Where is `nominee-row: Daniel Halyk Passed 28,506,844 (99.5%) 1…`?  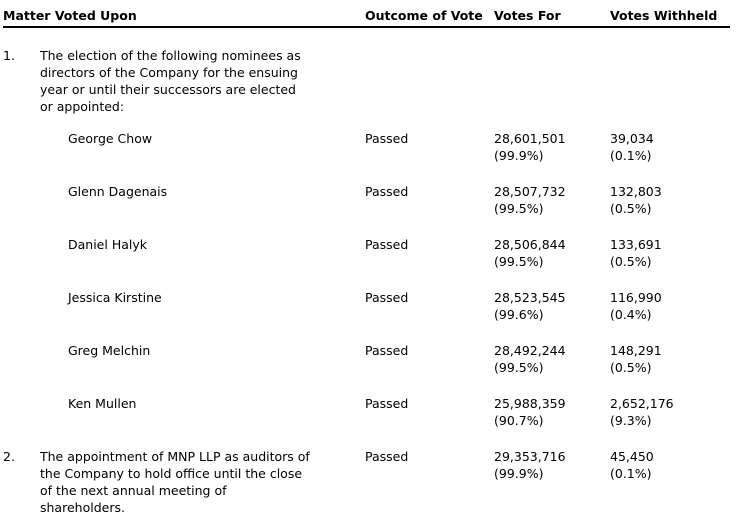 nominee-row: Daniel Halyk Passed 28,506,844 (99.5%) 1… is located at coordinates (366, 253).